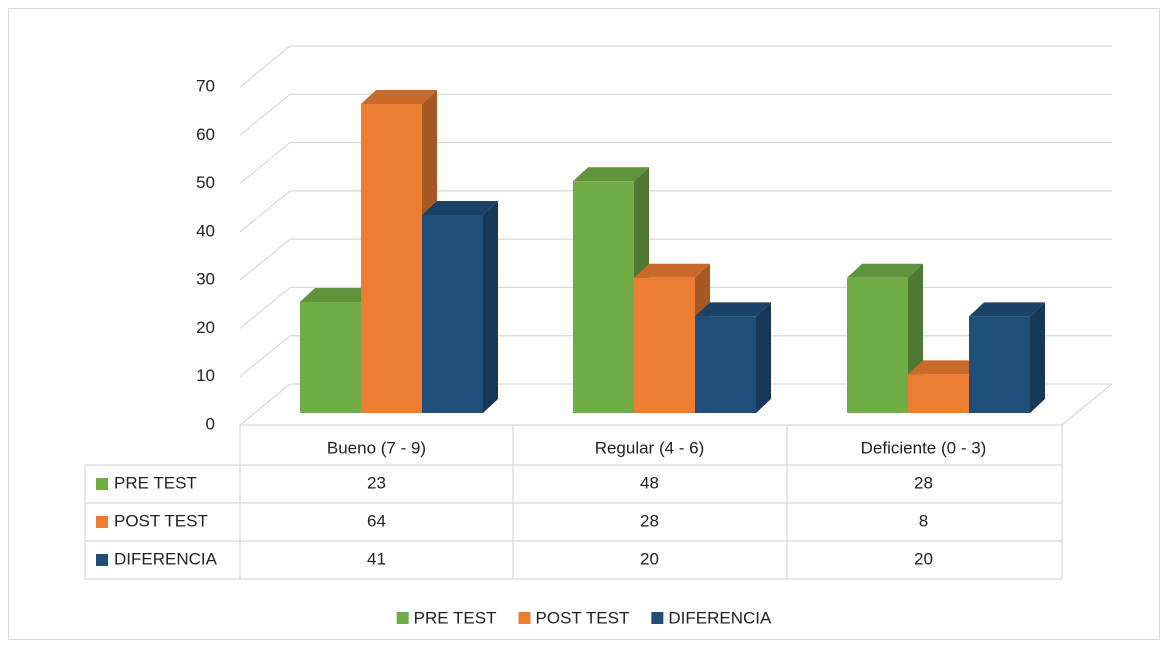 This screenshot has height=648, width=1169. Describe the element at coordinates (210, 423) in the screenshot. I see `y-tick-label: 0` at that location.